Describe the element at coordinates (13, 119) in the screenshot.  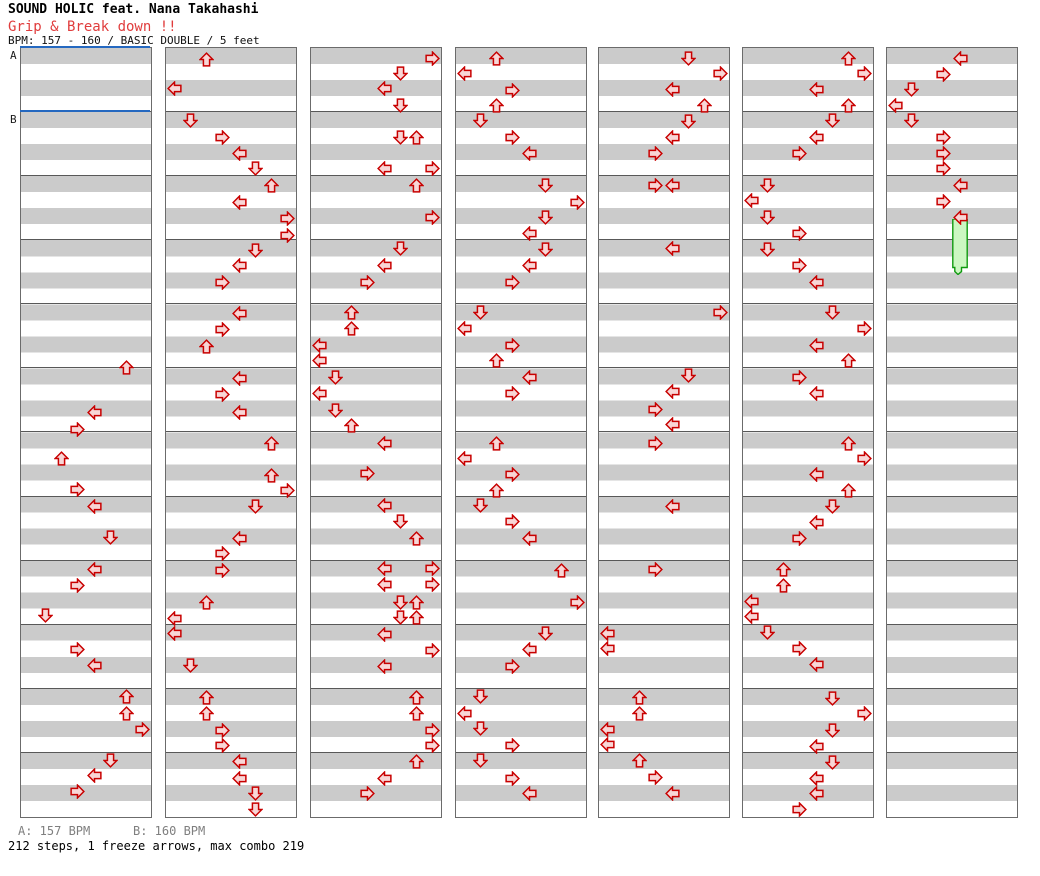
I see `bpm-marker-label-b: B` at that location.